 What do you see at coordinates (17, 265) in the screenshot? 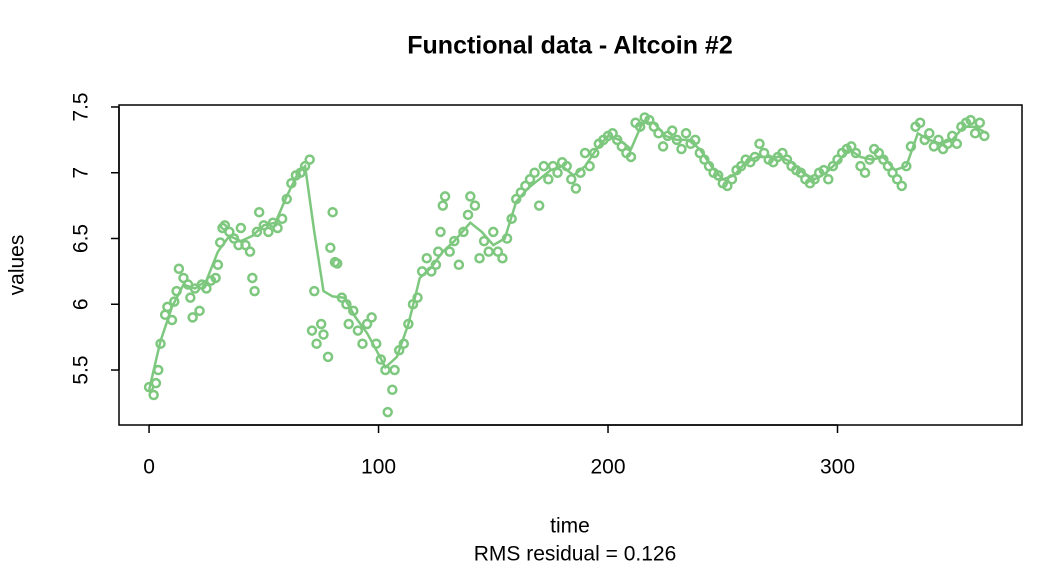
I see `y-axis-label: values` at bounding box center [17, 265].